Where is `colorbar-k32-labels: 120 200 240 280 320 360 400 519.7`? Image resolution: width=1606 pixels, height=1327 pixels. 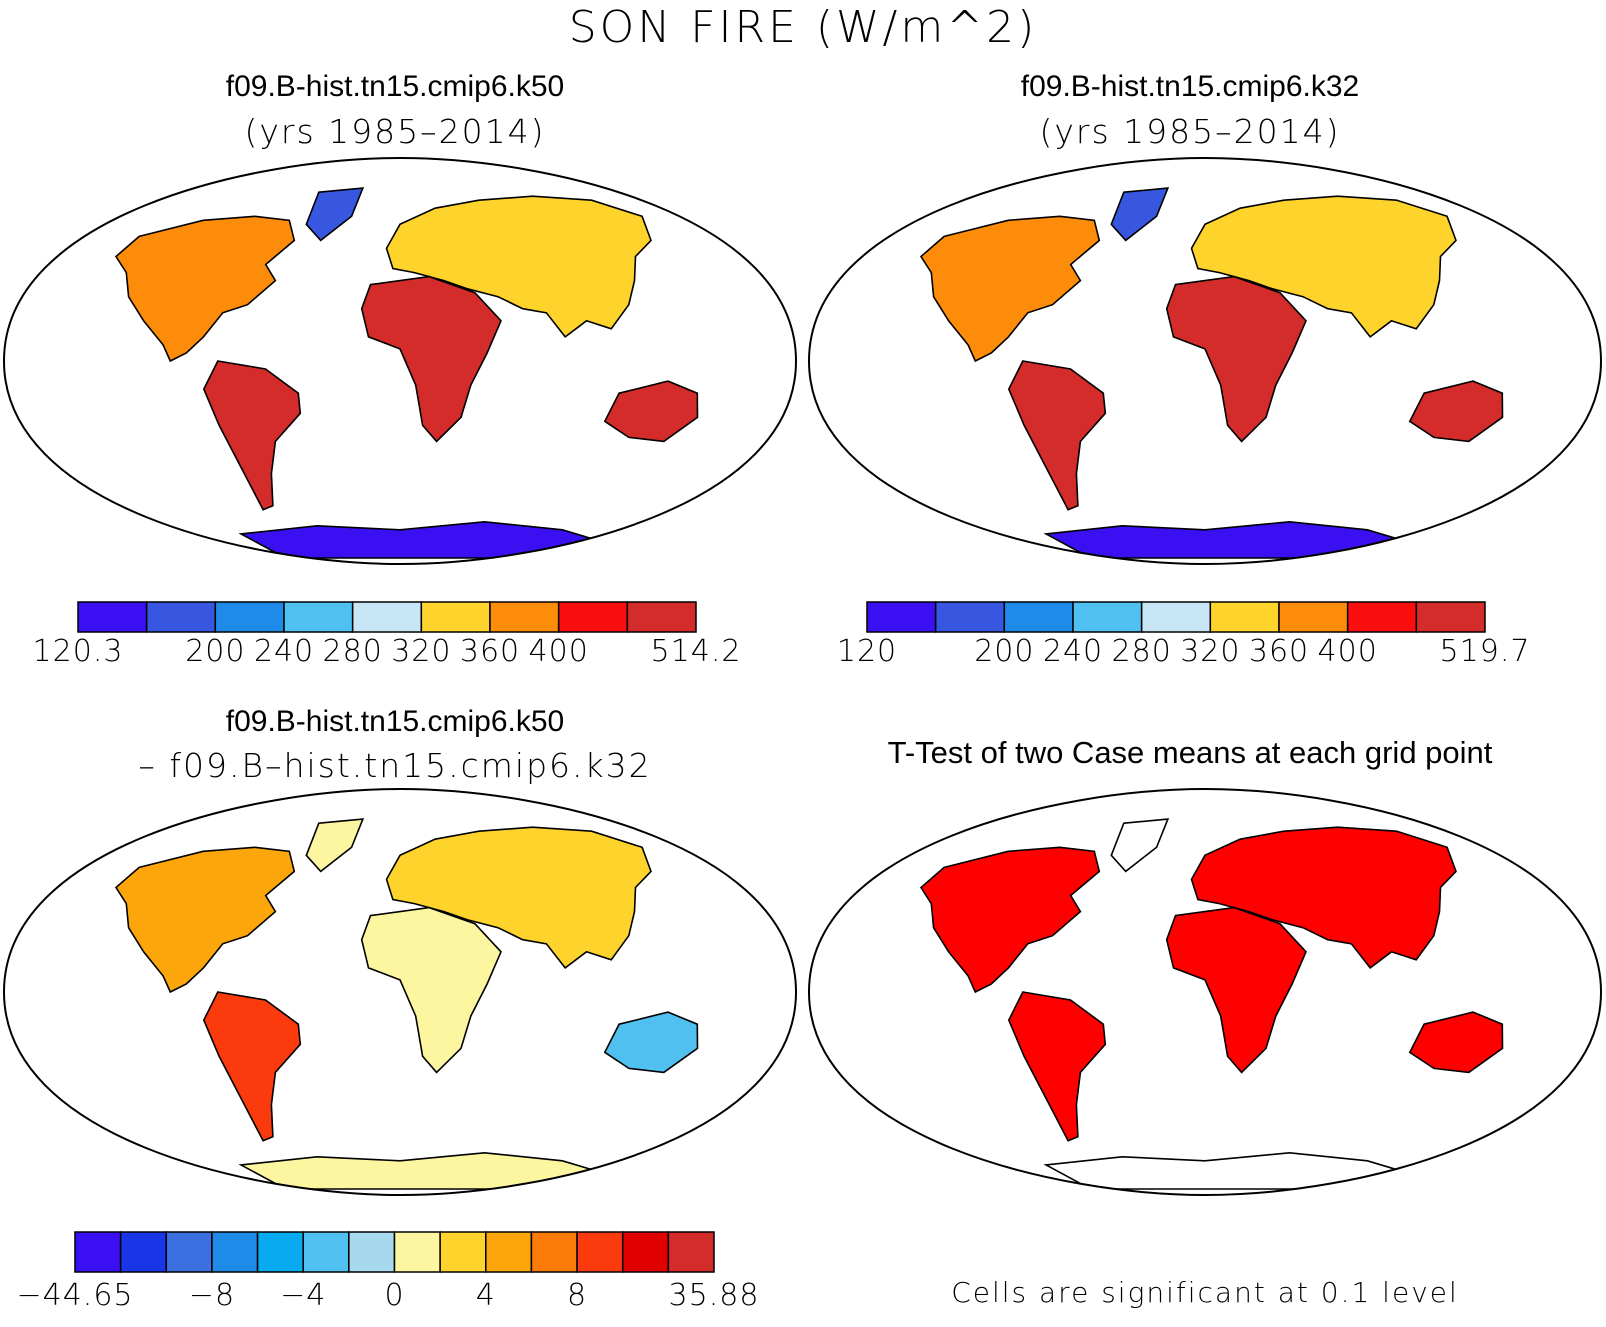 colorbar-k32-labels: 120 200 240 280 320 360 400 519.7 is located at coordinates (1205, 654).